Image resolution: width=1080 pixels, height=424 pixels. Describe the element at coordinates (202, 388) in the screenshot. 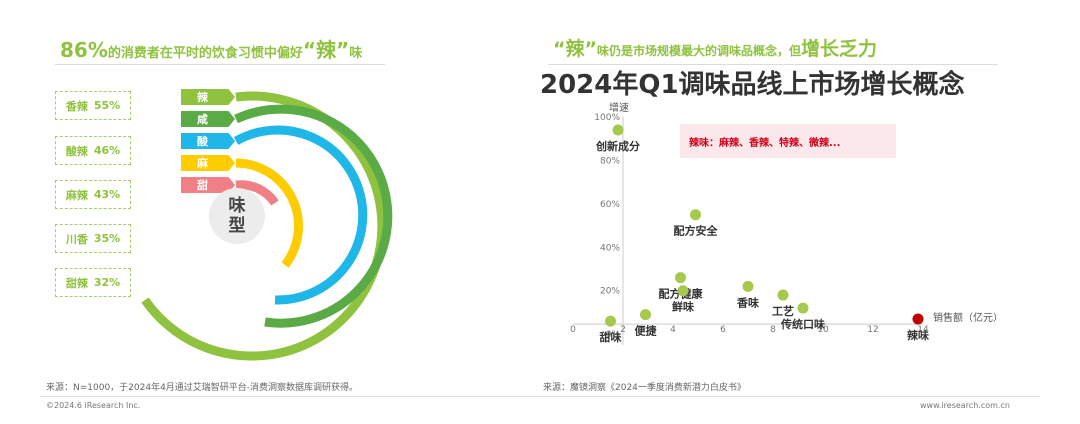

I see `left-source: 来源：N=1000，于2024年4月通过艾瑞智研平台-消费洞察数据库调研获得。` at that location.